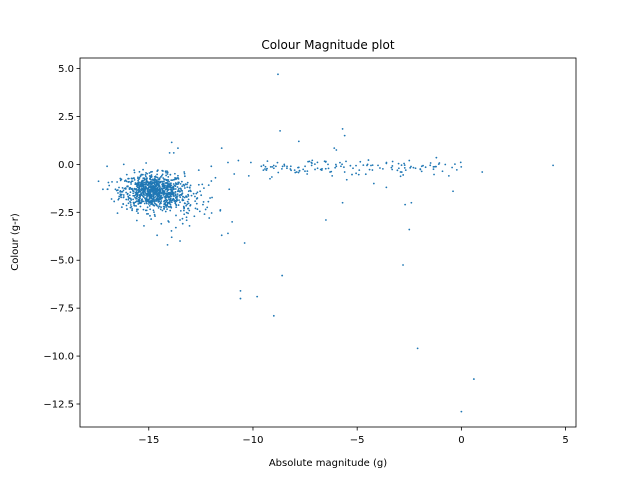 Image resolution: width=640 pixels, height=480 pixels. Describe the element at coordinates (327, 45) in the screenshot. I see `chart-title: Colour Magnitude plot` at that location.